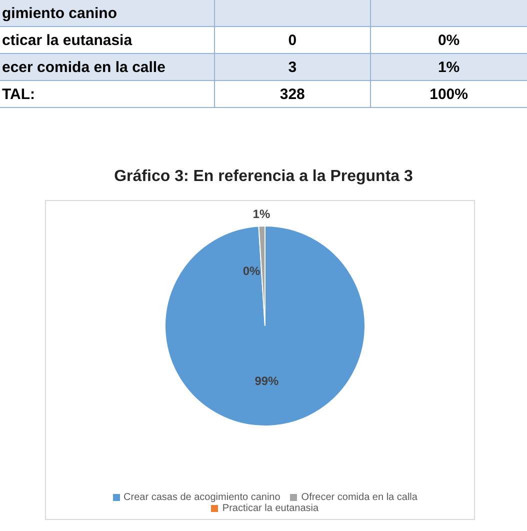 Image resolution: width=527 pixels, height=531 pixels. I want to click on data-label: 1%, so click(261, 214).